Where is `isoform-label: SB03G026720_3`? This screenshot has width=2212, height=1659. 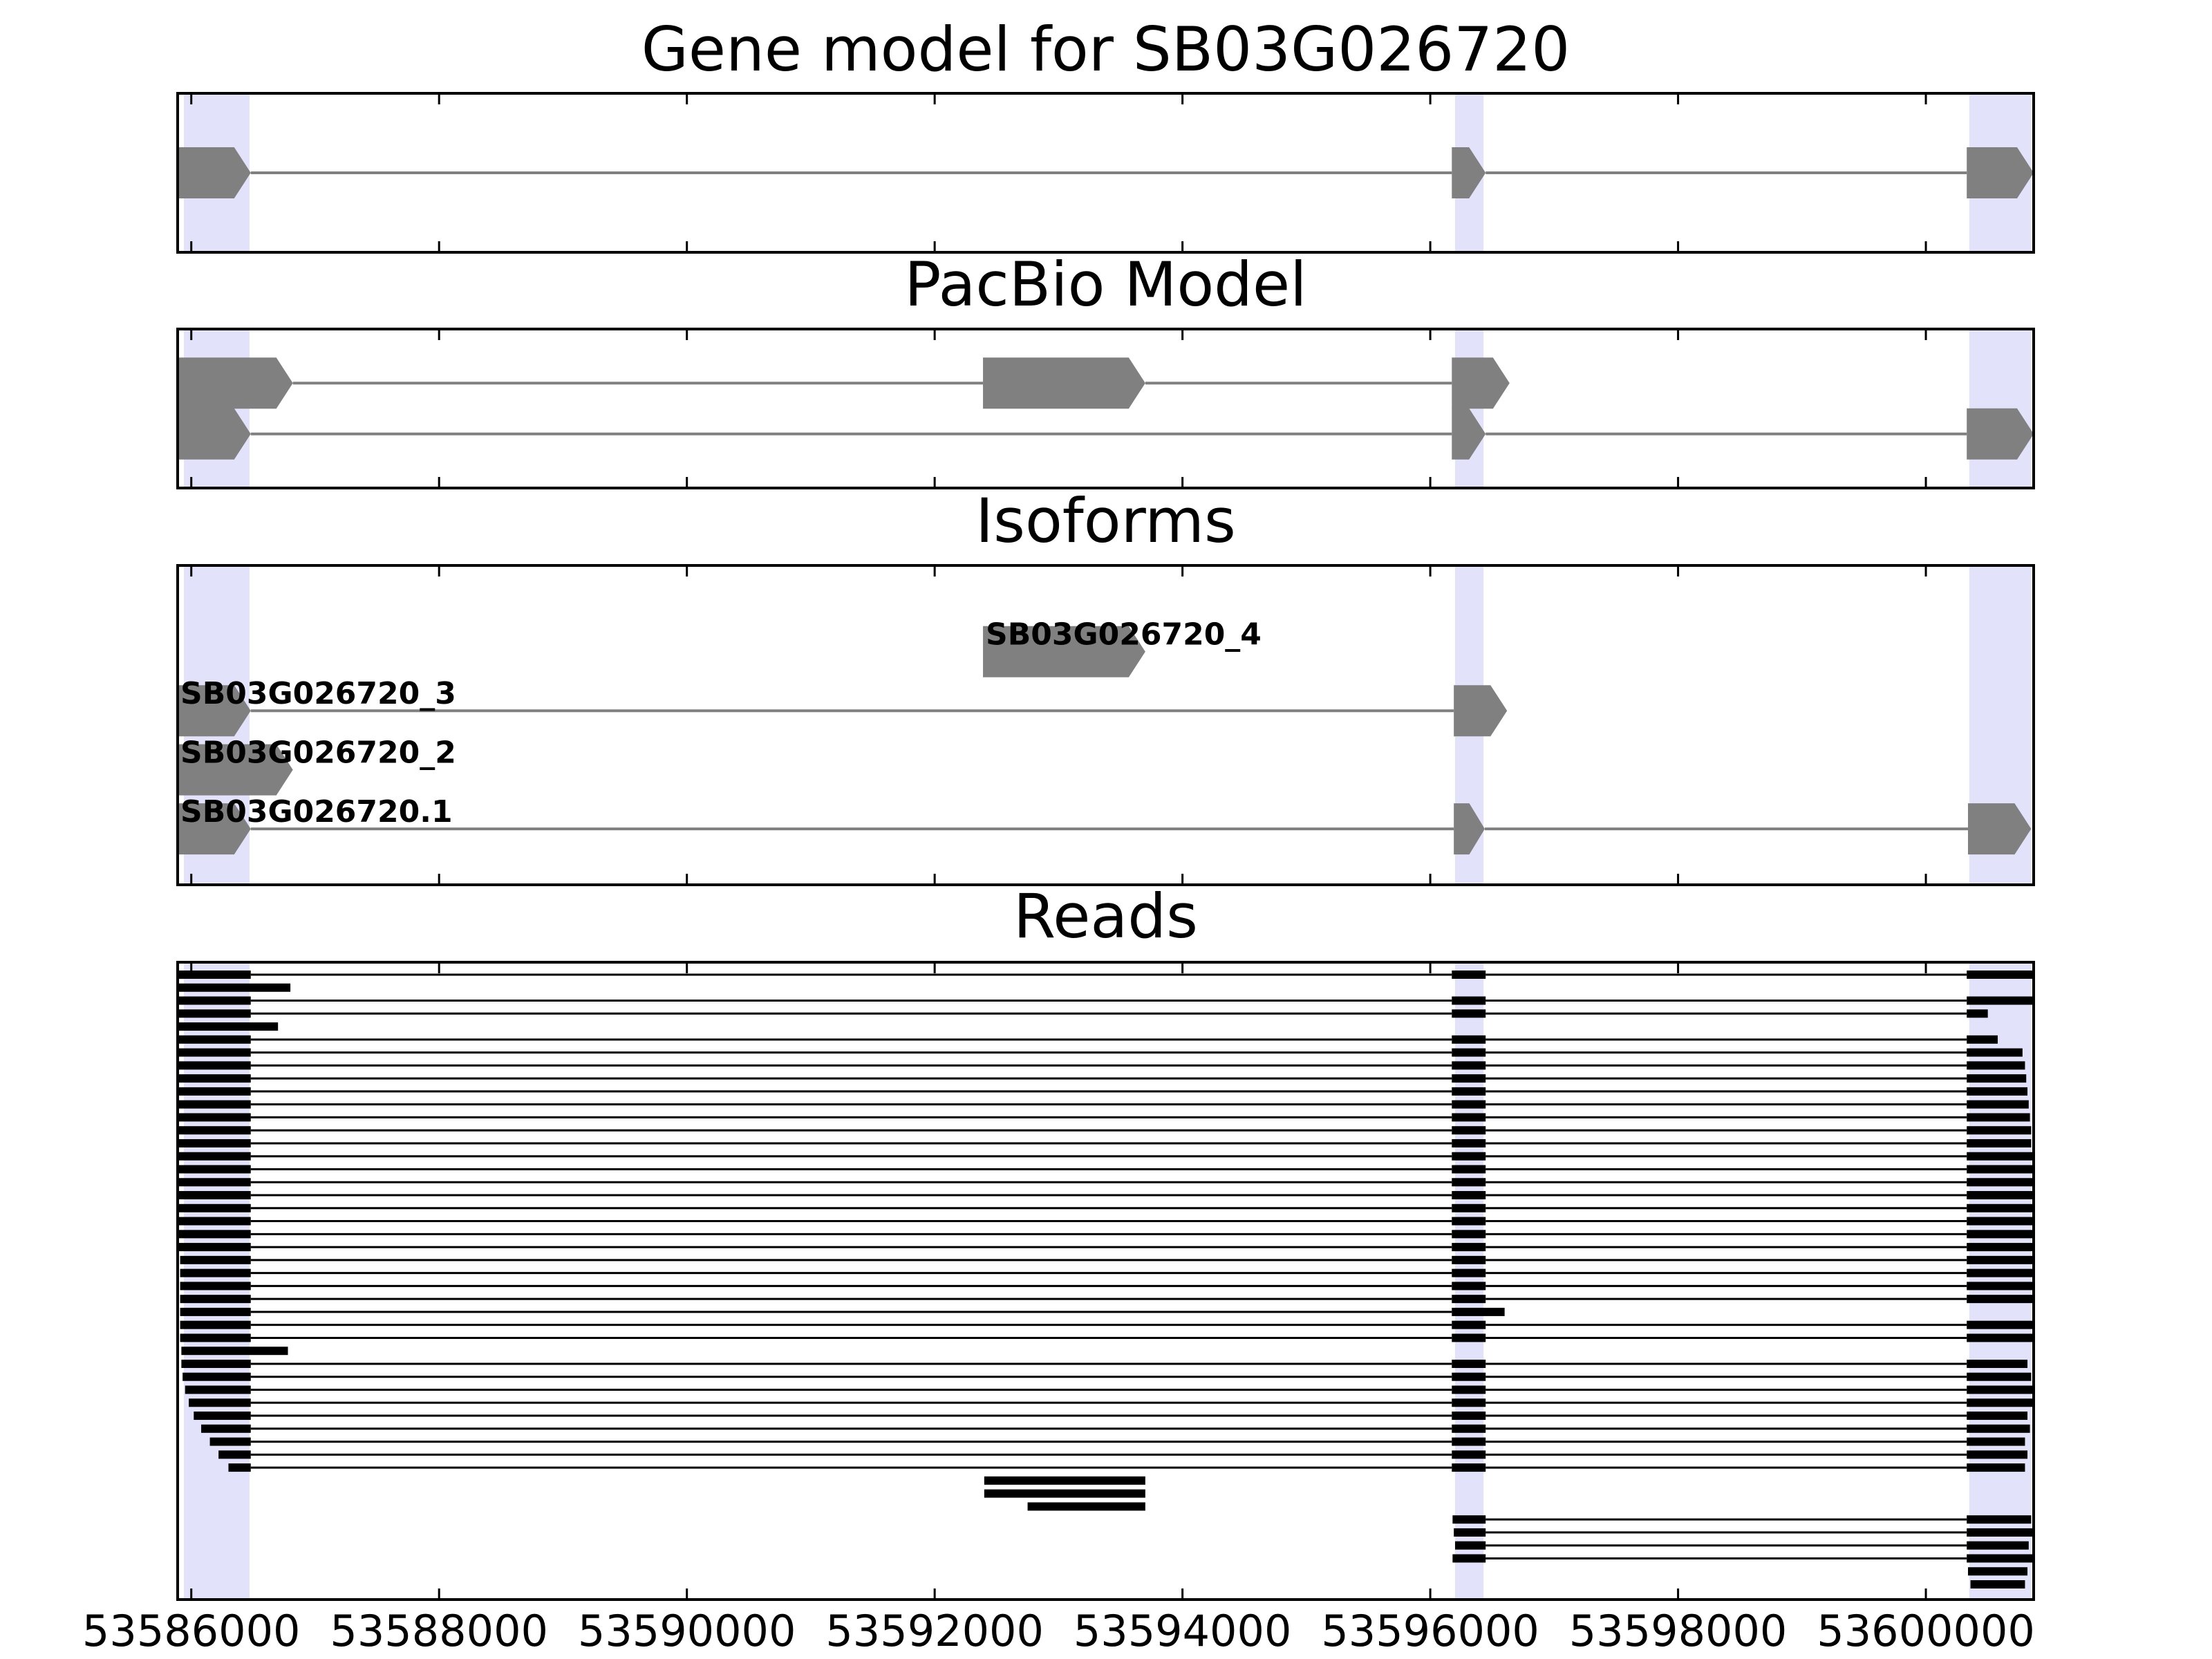
isoform-label: SB03G026720_3 is located at coordinates (318, 693).